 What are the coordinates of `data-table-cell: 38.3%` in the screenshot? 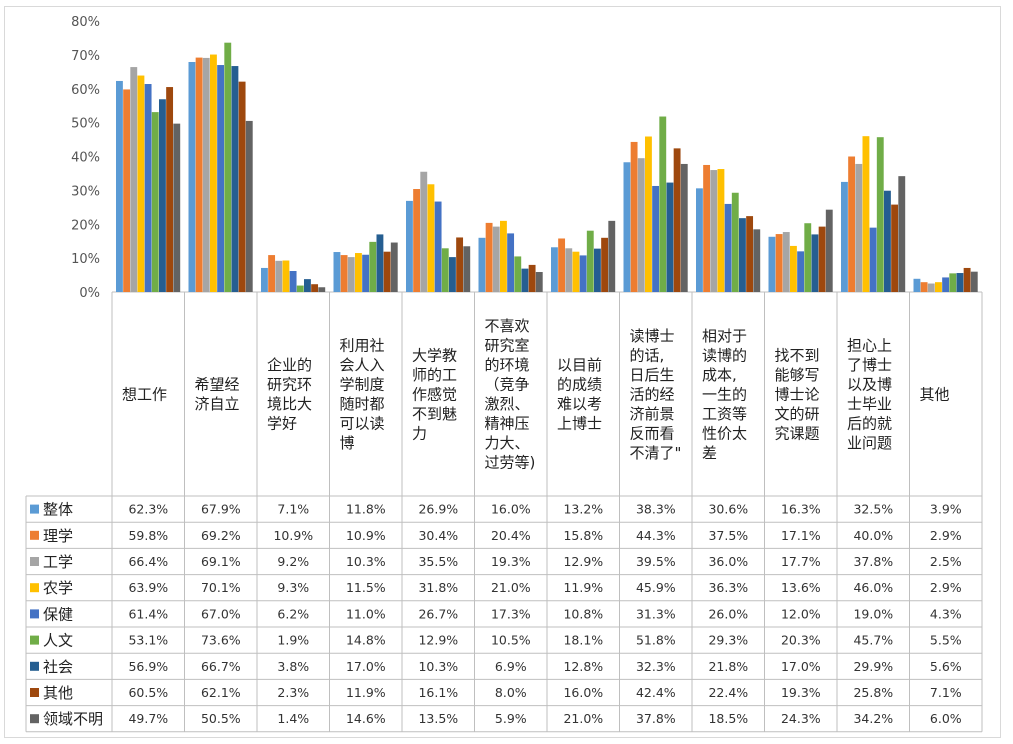 It's located at (656, 509).